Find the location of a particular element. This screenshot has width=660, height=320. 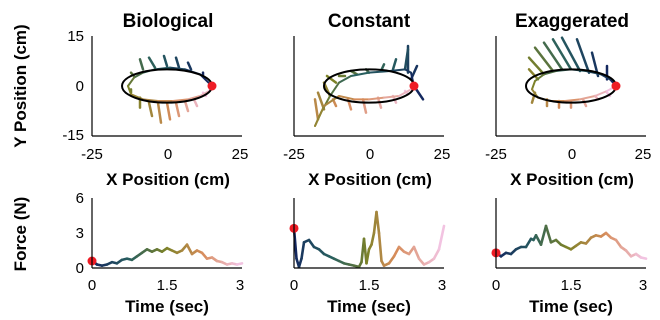

panel-title: Constant is located at coordinates (369, 21).